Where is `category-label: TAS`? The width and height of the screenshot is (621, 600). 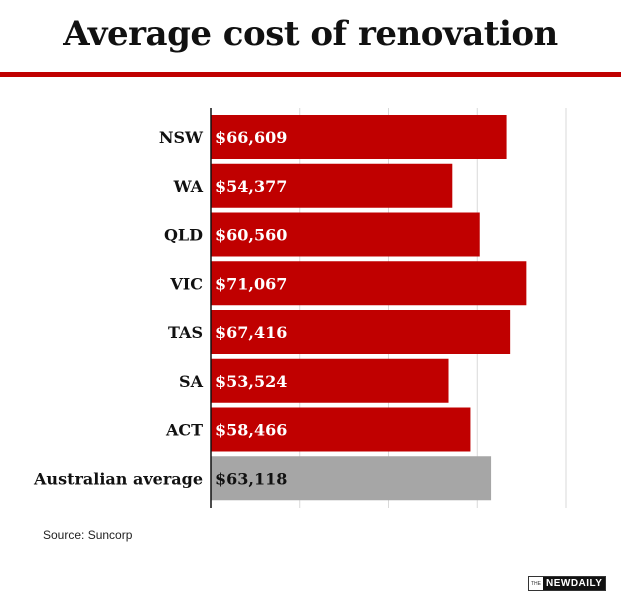 category-label: TAS is located at coordinates (185, 332).